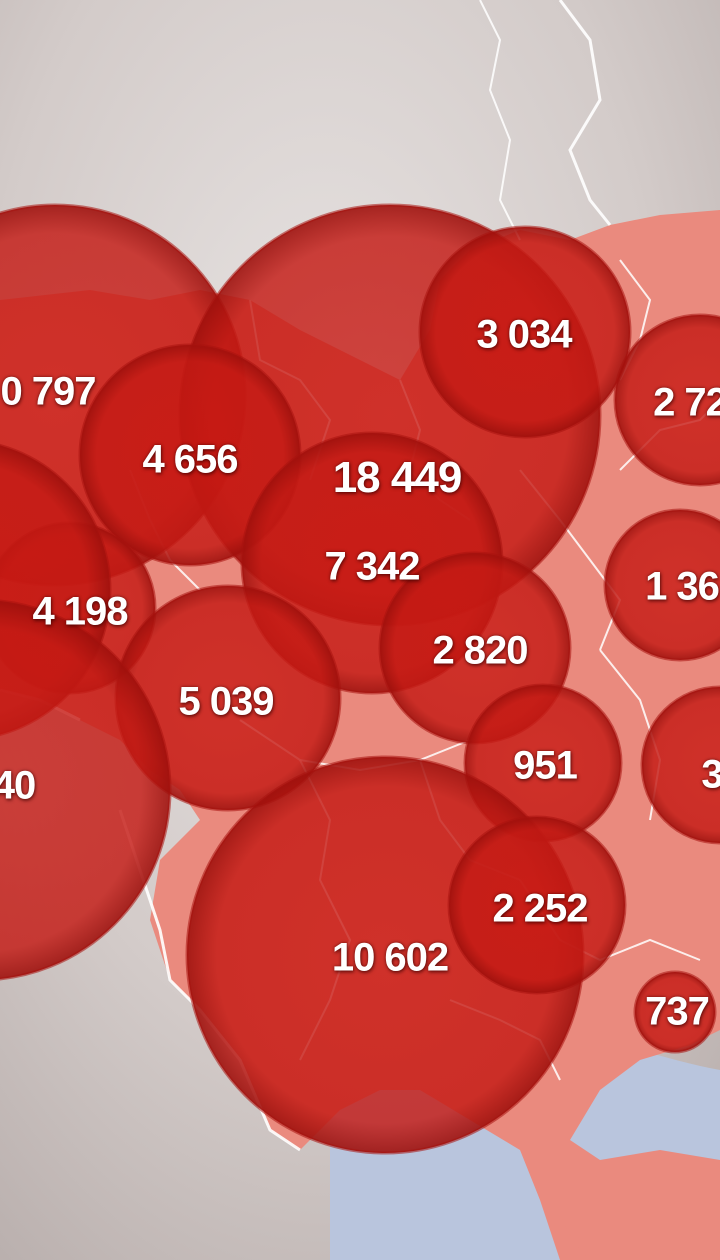 The height and width of the screenshot is (1260, 720). Describe the element at coordinates (710, 774) in the screenshot. I see `label-3: 3` at that location.